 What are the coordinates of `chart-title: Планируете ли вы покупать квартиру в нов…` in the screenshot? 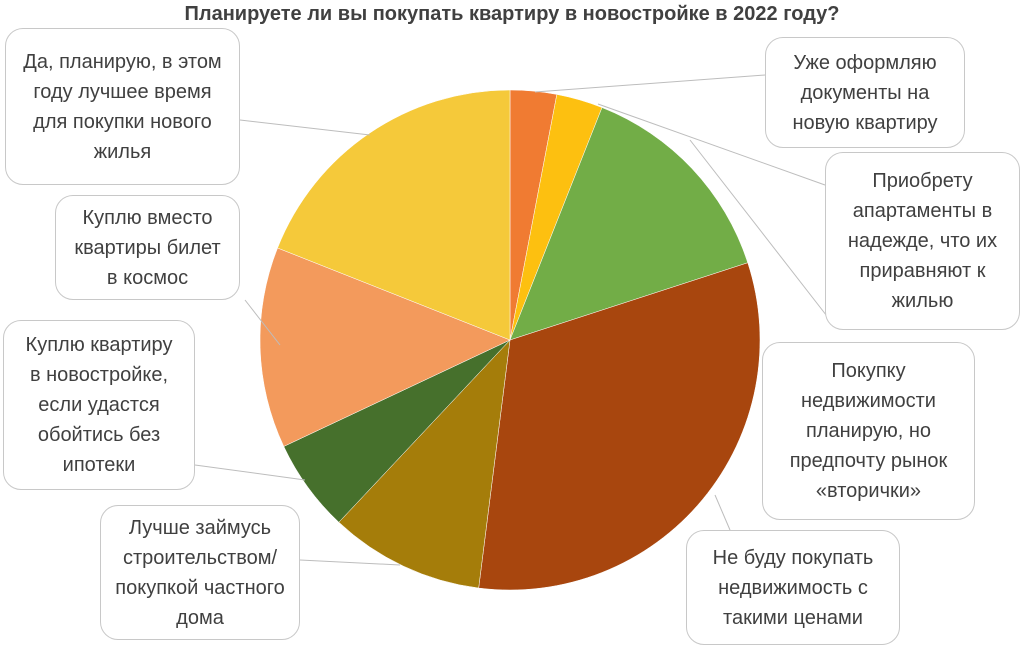 It's located at (512, 14).